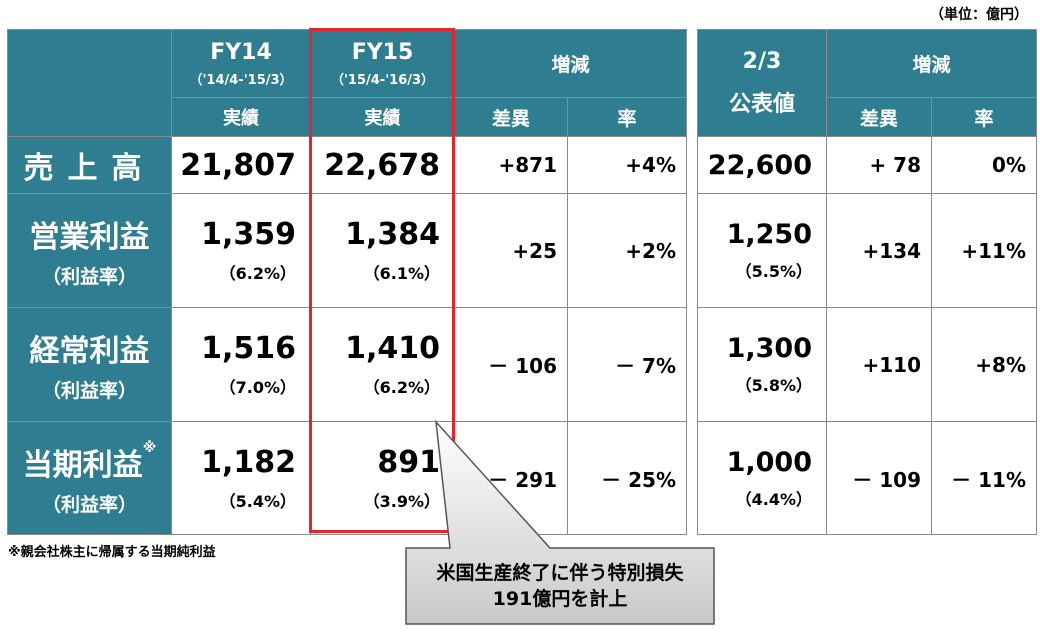  Describe the element at coordinates (627, 117) in the screenshot. I see `header-rate: 率` at that location.